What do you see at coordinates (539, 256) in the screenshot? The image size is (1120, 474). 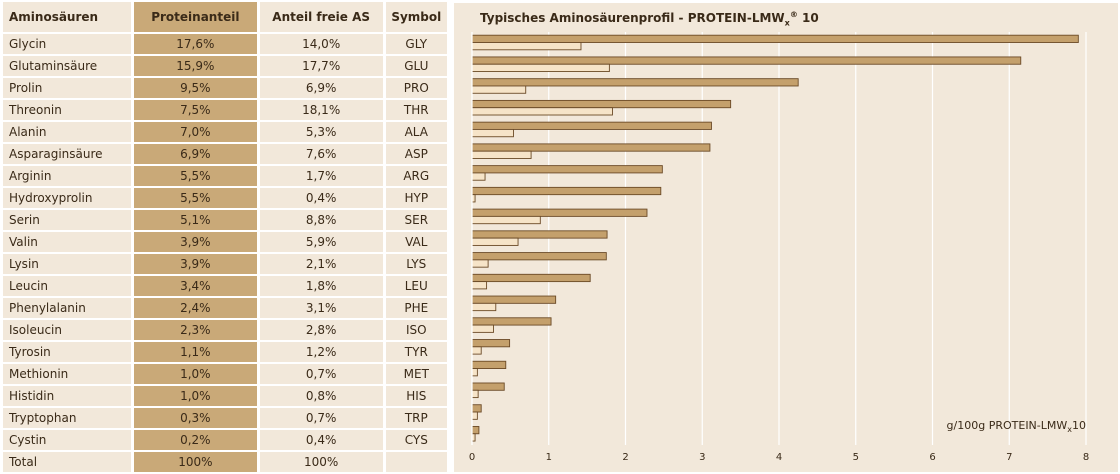 I see `bar-series-1-lys` at bounding box center [539, 256].